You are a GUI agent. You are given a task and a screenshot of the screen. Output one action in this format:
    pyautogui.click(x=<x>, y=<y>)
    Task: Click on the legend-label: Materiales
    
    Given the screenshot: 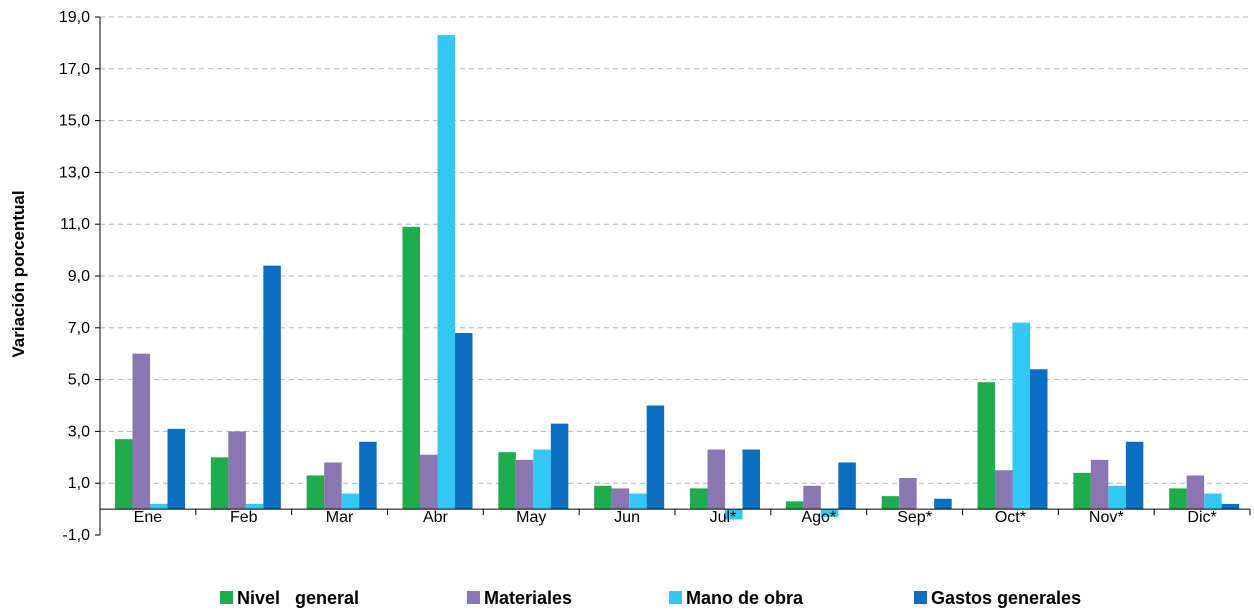 What is the action you would take?
    pyautogui.click(x=528, y=598)
    